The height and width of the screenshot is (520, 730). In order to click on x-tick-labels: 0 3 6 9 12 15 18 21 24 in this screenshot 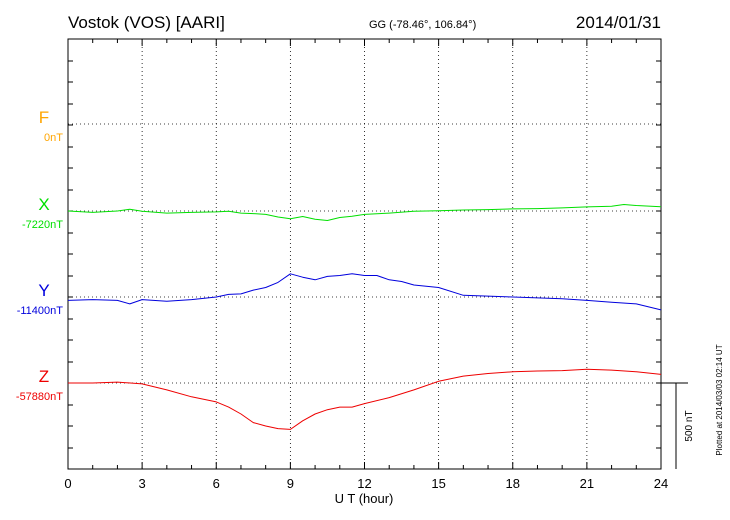, I will do `click(366, 483)`.